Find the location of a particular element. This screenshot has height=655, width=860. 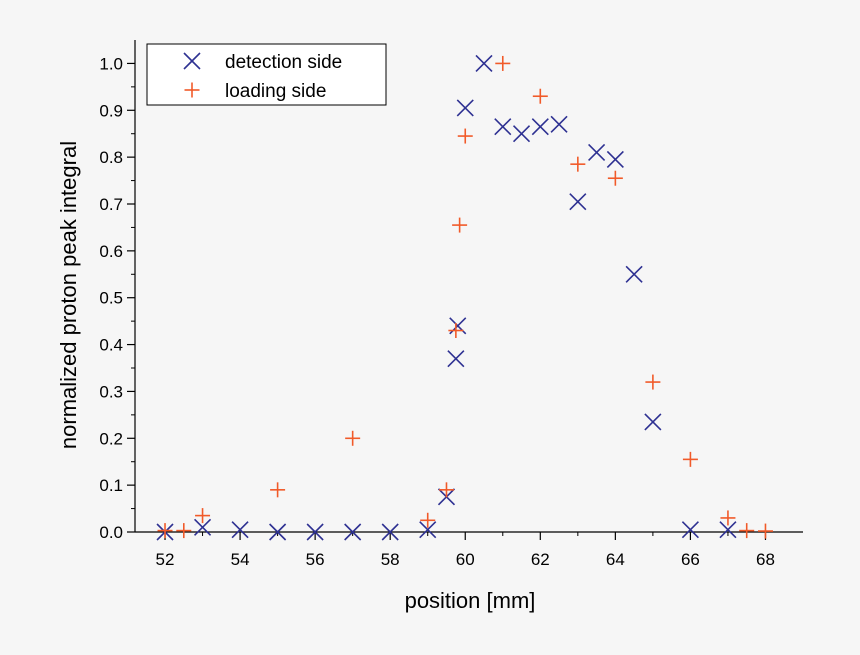

legend-marker-loading-side is located at coordinates (192, 90).